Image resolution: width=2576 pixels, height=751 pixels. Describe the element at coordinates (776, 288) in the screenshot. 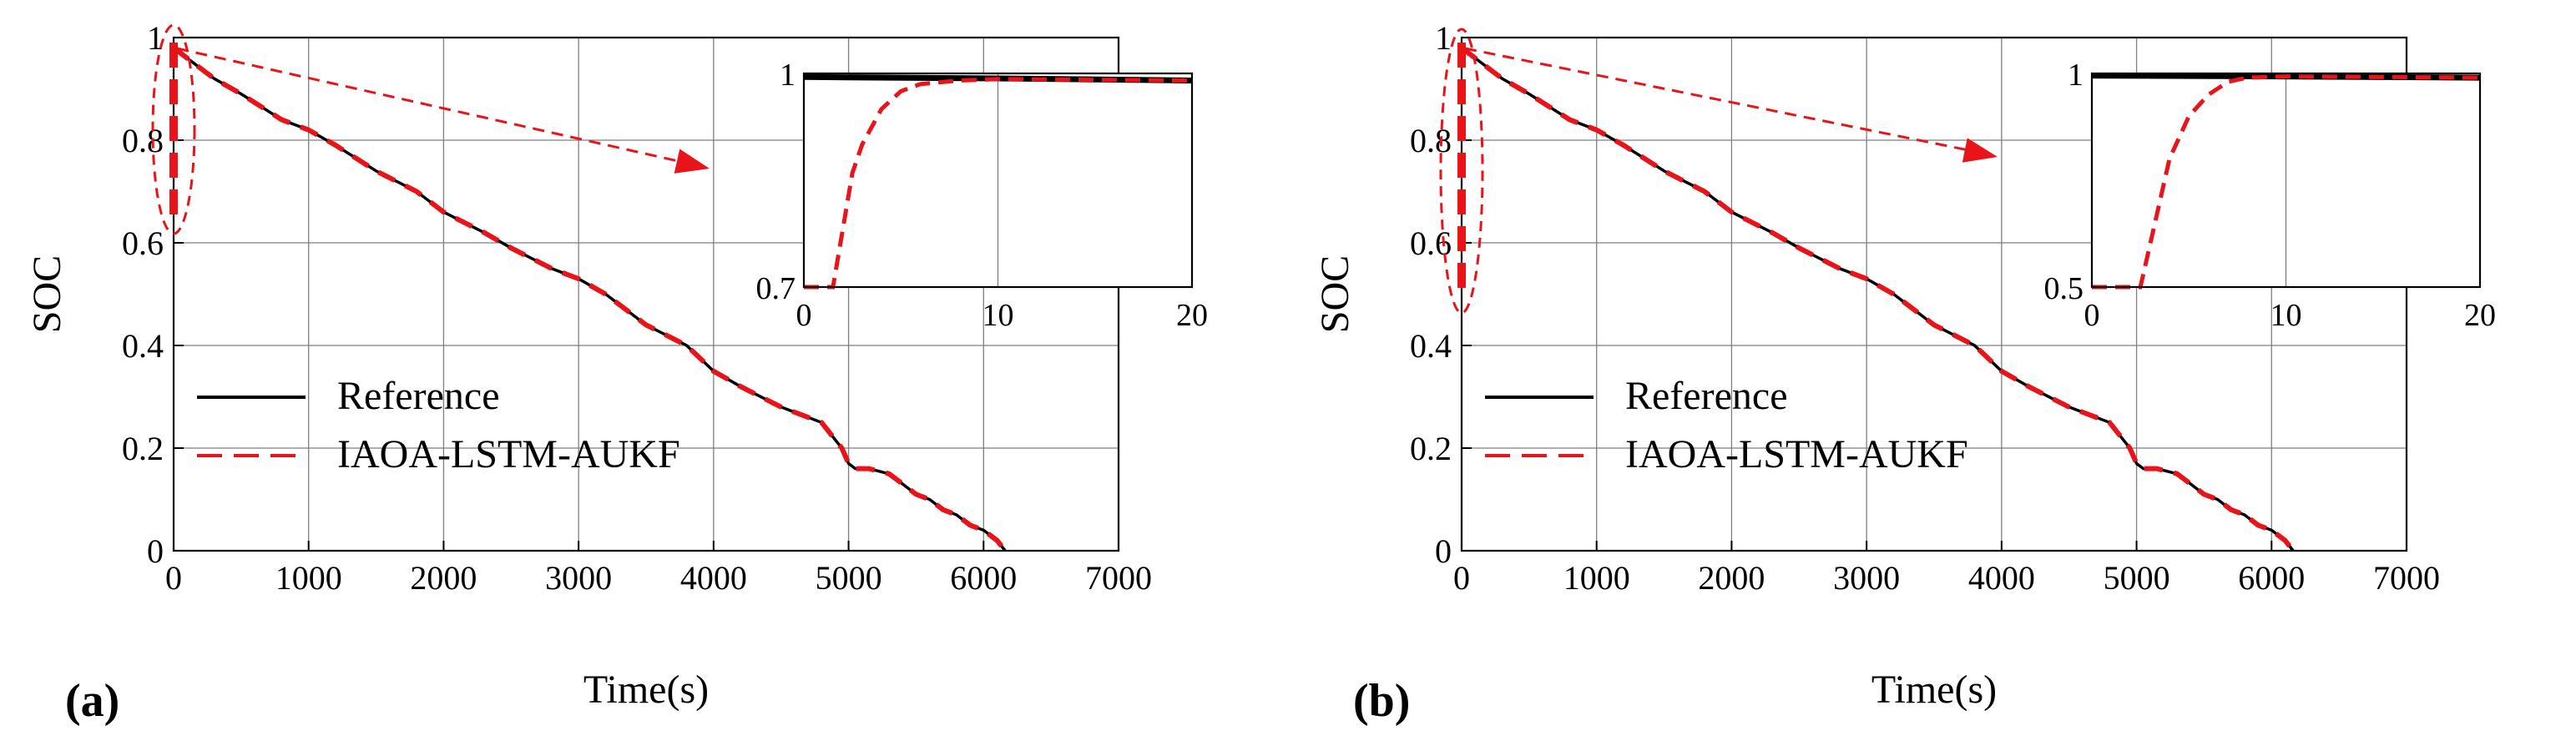

I see `inset-y-tick-label: 0.7` at that location.